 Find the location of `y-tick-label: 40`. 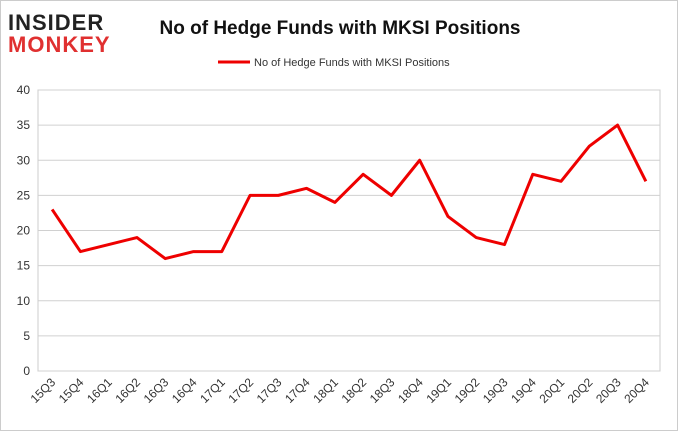

y-tick-label: 40 is located at coordinates (24, 90).